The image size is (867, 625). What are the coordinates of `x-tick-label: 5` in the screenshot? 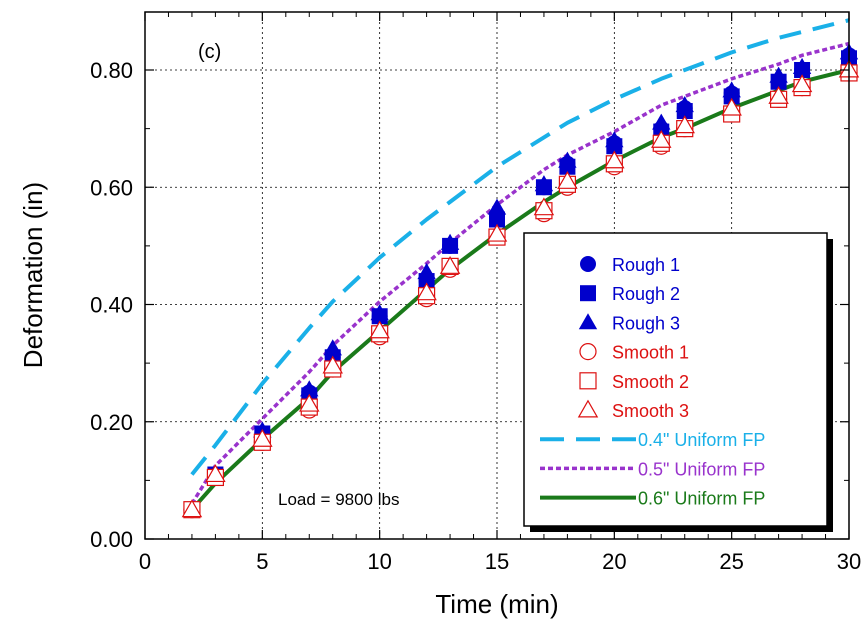 It's located at (262, 561).